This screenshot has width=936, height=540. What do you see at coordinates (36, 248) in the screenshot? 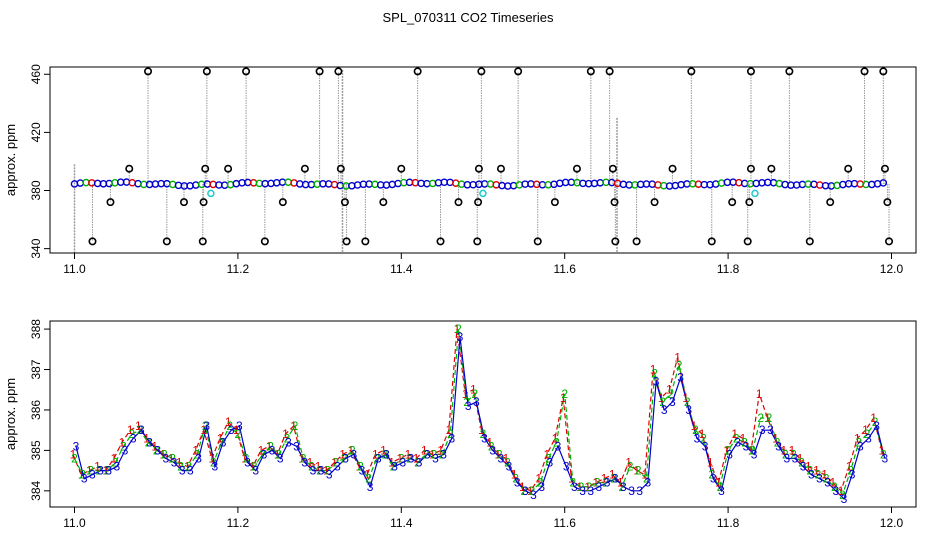
I see `top-y-tick-label: 340` at bounding box center [36, 248].